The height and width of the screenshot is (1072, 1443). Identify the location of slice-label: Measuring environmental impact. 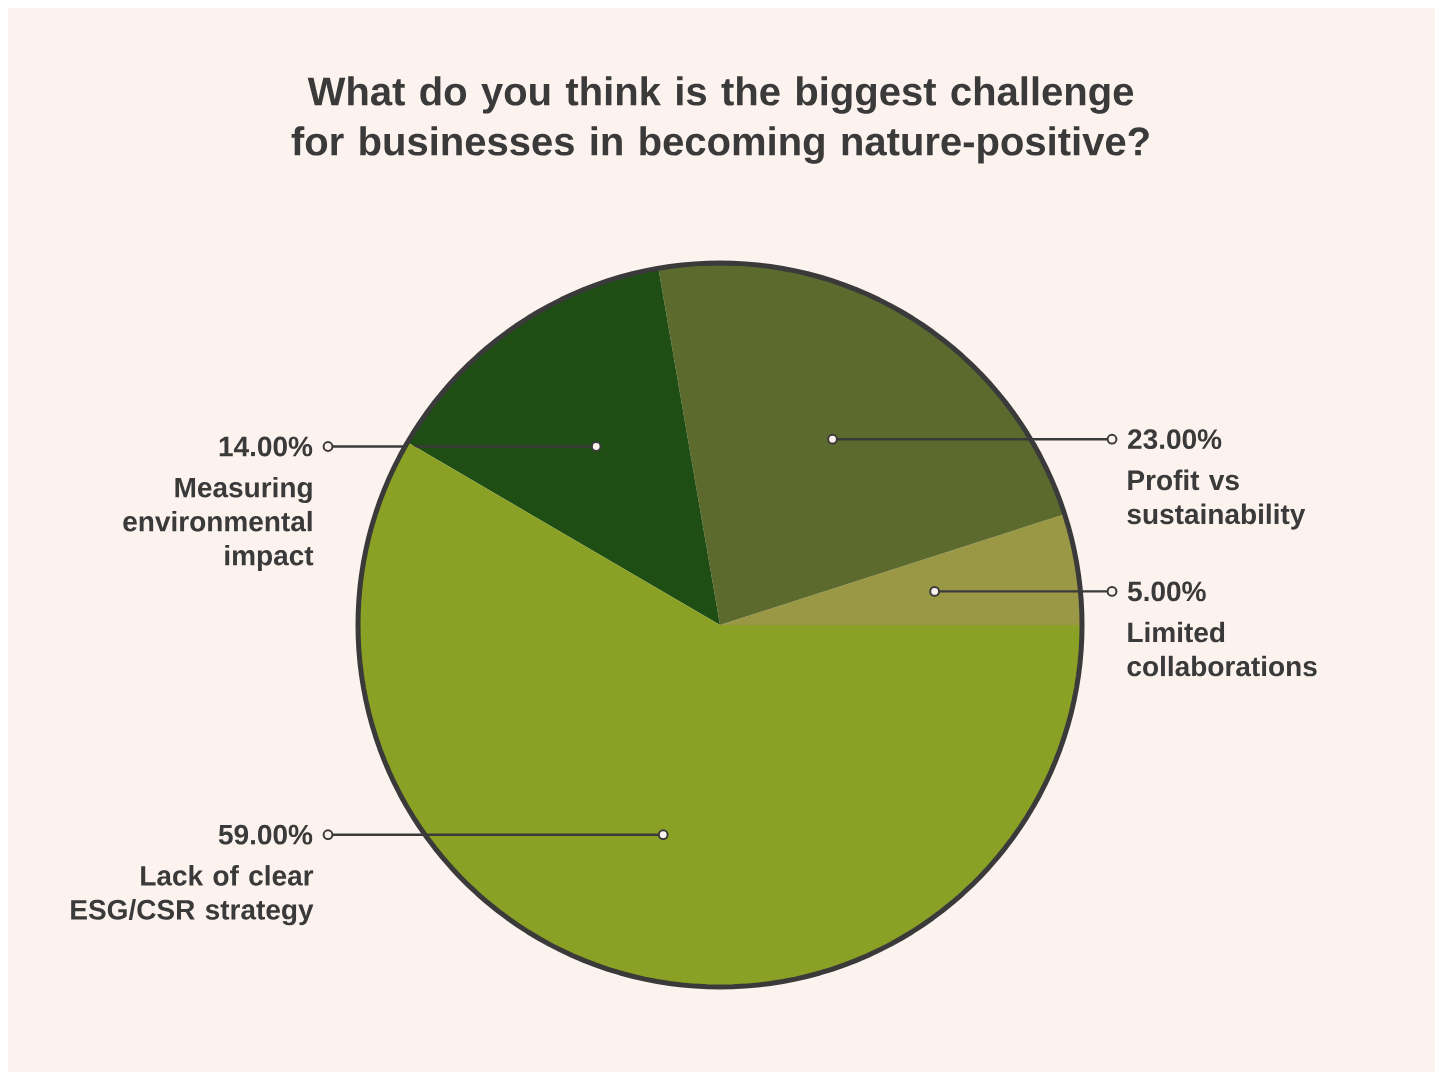
(218, 523).